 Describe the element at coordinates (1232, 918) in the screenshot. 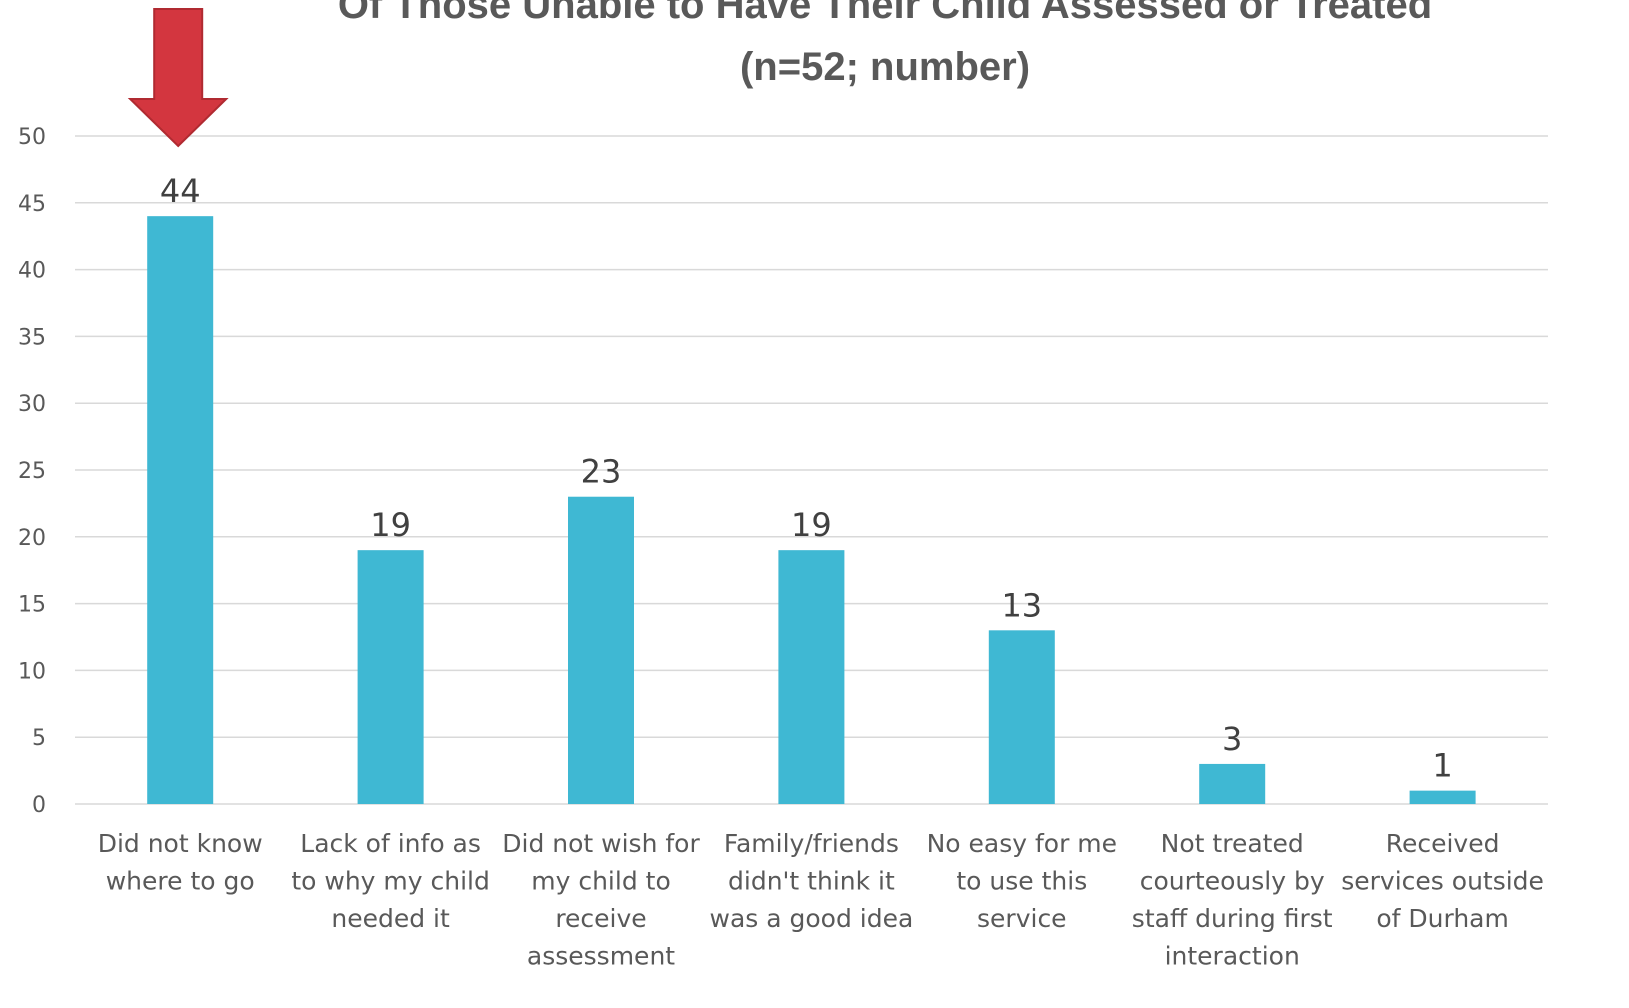

I see `x-tick-label: staff during first` at that location.